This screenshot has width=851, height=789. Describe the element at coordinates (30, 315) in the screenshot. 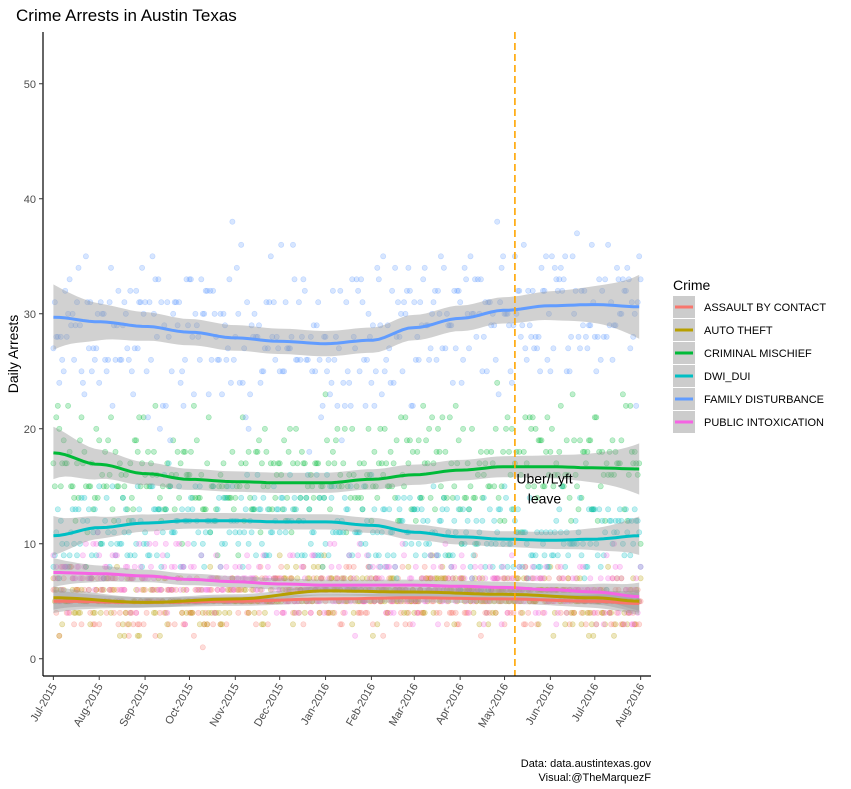

I see `y-tick-label: 30` at that location.